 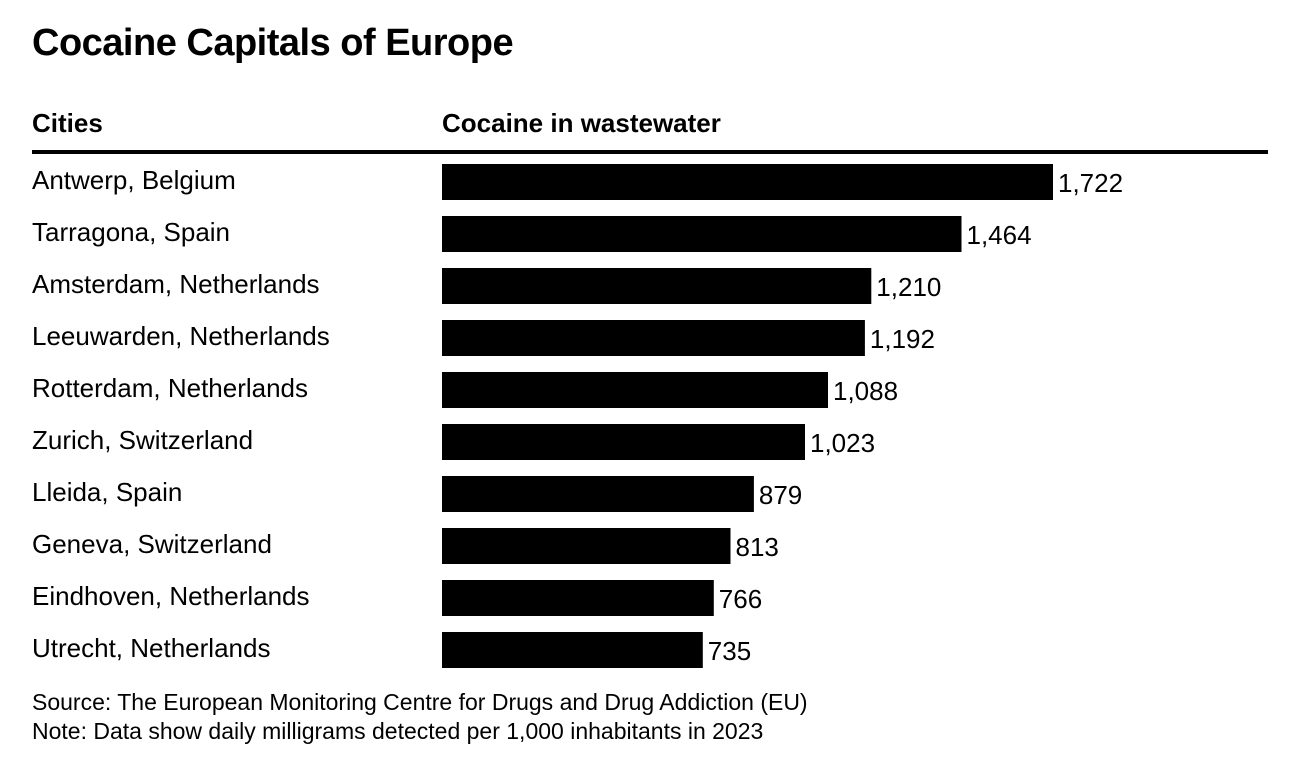 I want to click on header-divider, so click(x=650, y=152).